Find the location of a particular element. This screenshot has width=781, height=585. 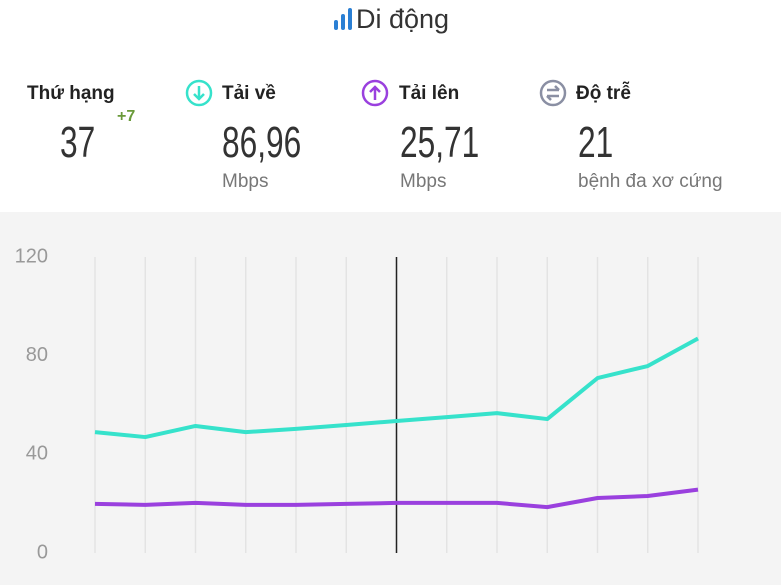

metric-value: 25,71 is located at coordinates (440, 142).